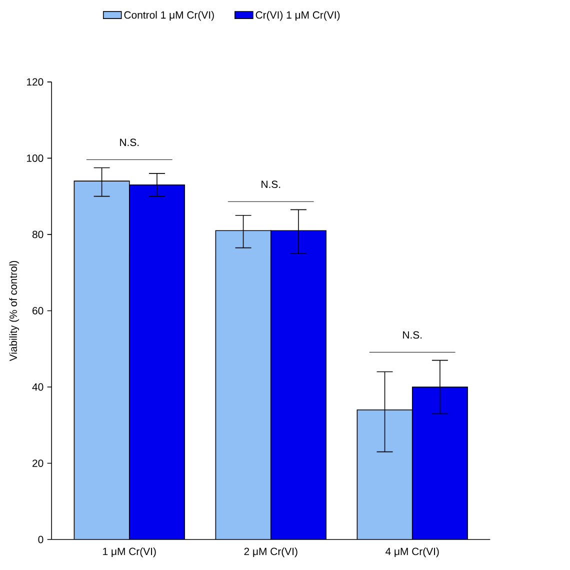 The width and height of the screenshot is (570, 570). Describe the element at coordinates (35, 158) in the screenshot. I see `y-tick-label: 100` at that location.